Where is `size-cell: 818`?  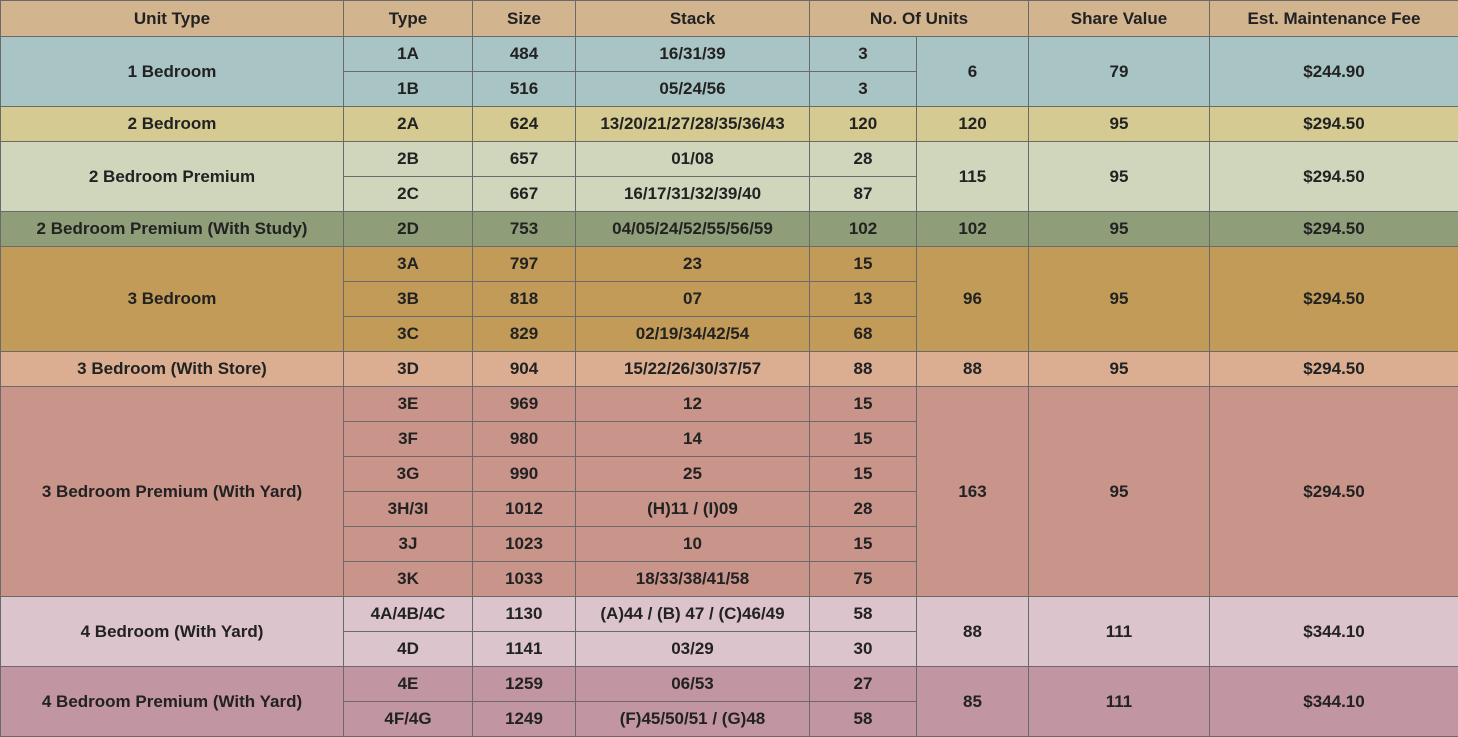 size-cell: 818 is located at coordinates (524, 299).